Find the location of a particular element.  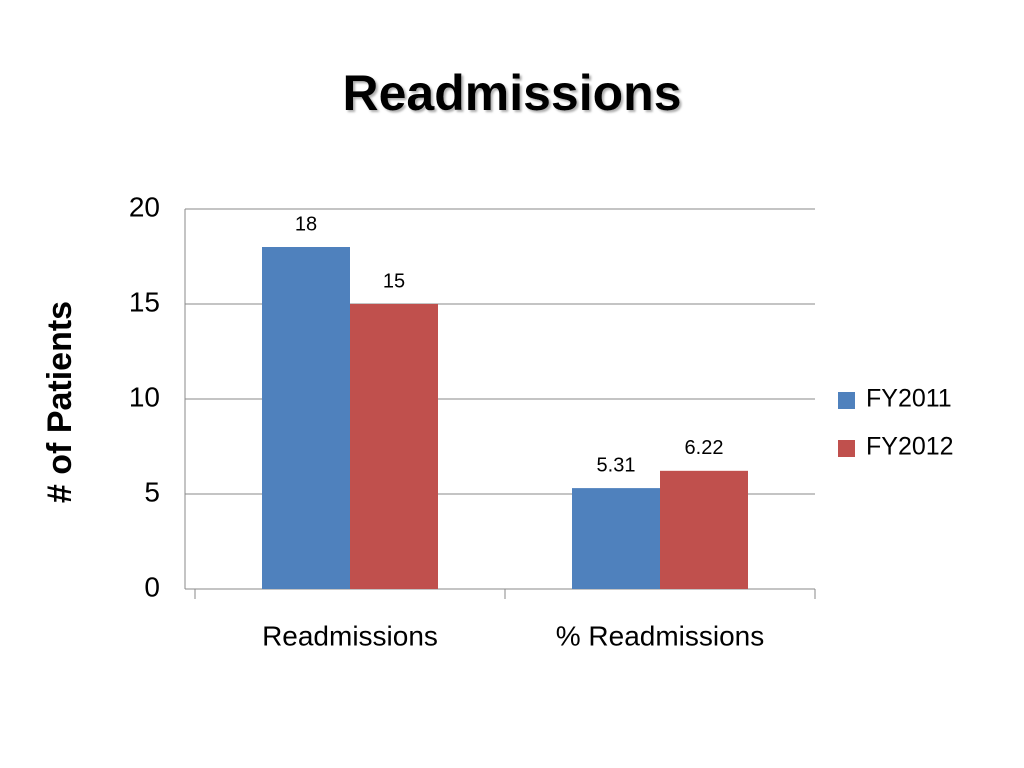

y-tick-label: 10 is located at coordinates (144, 396).